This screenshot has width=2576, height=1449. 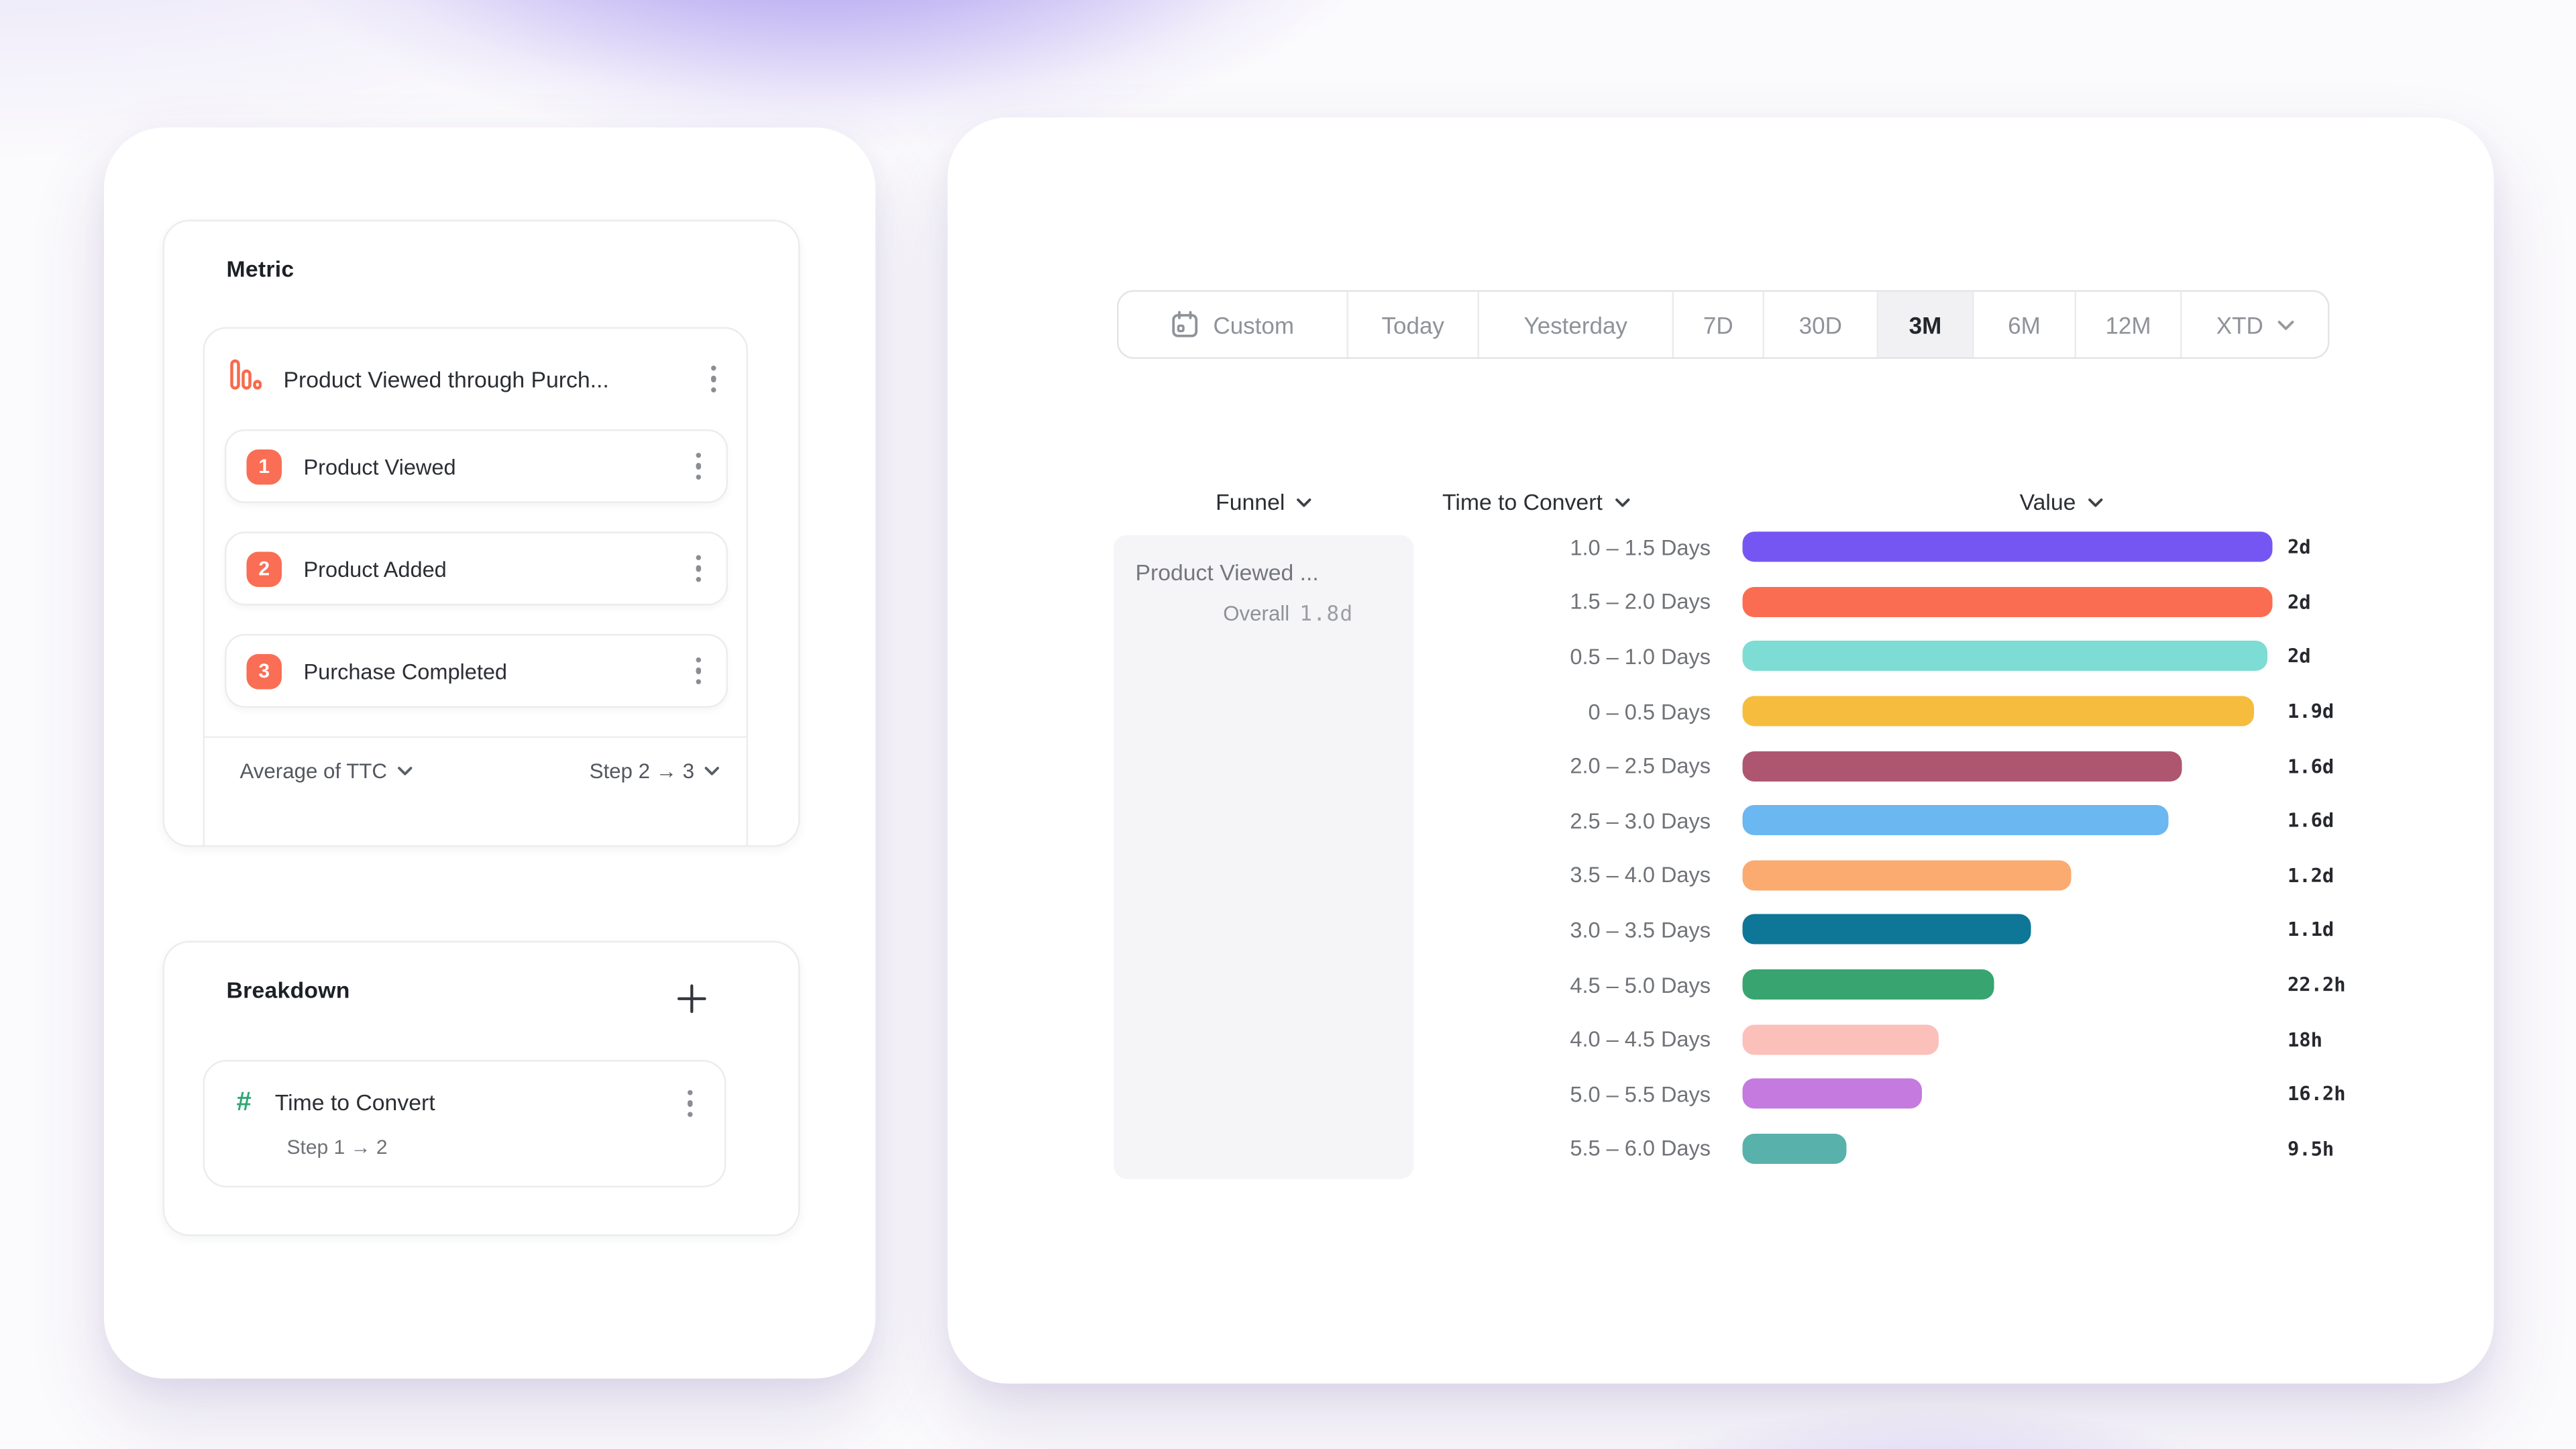 I want to click on value-label: 1.9d, so click(x=2311, y=711).